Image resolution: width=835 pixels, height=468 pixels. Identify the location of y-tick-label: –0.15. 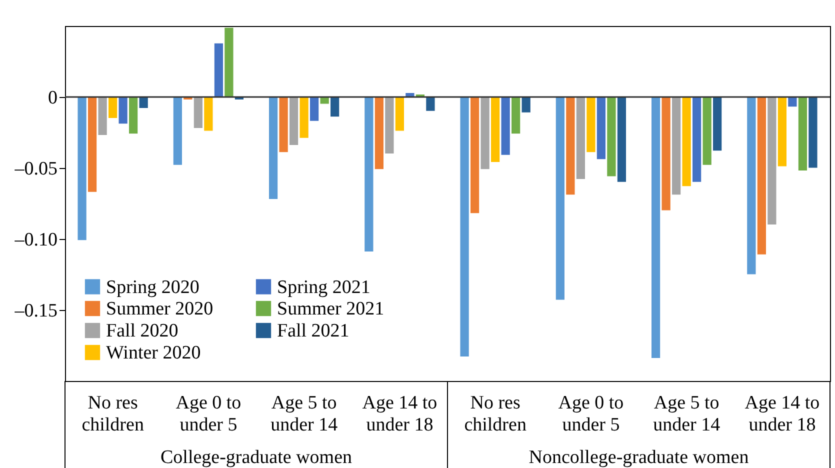
(36, 311).